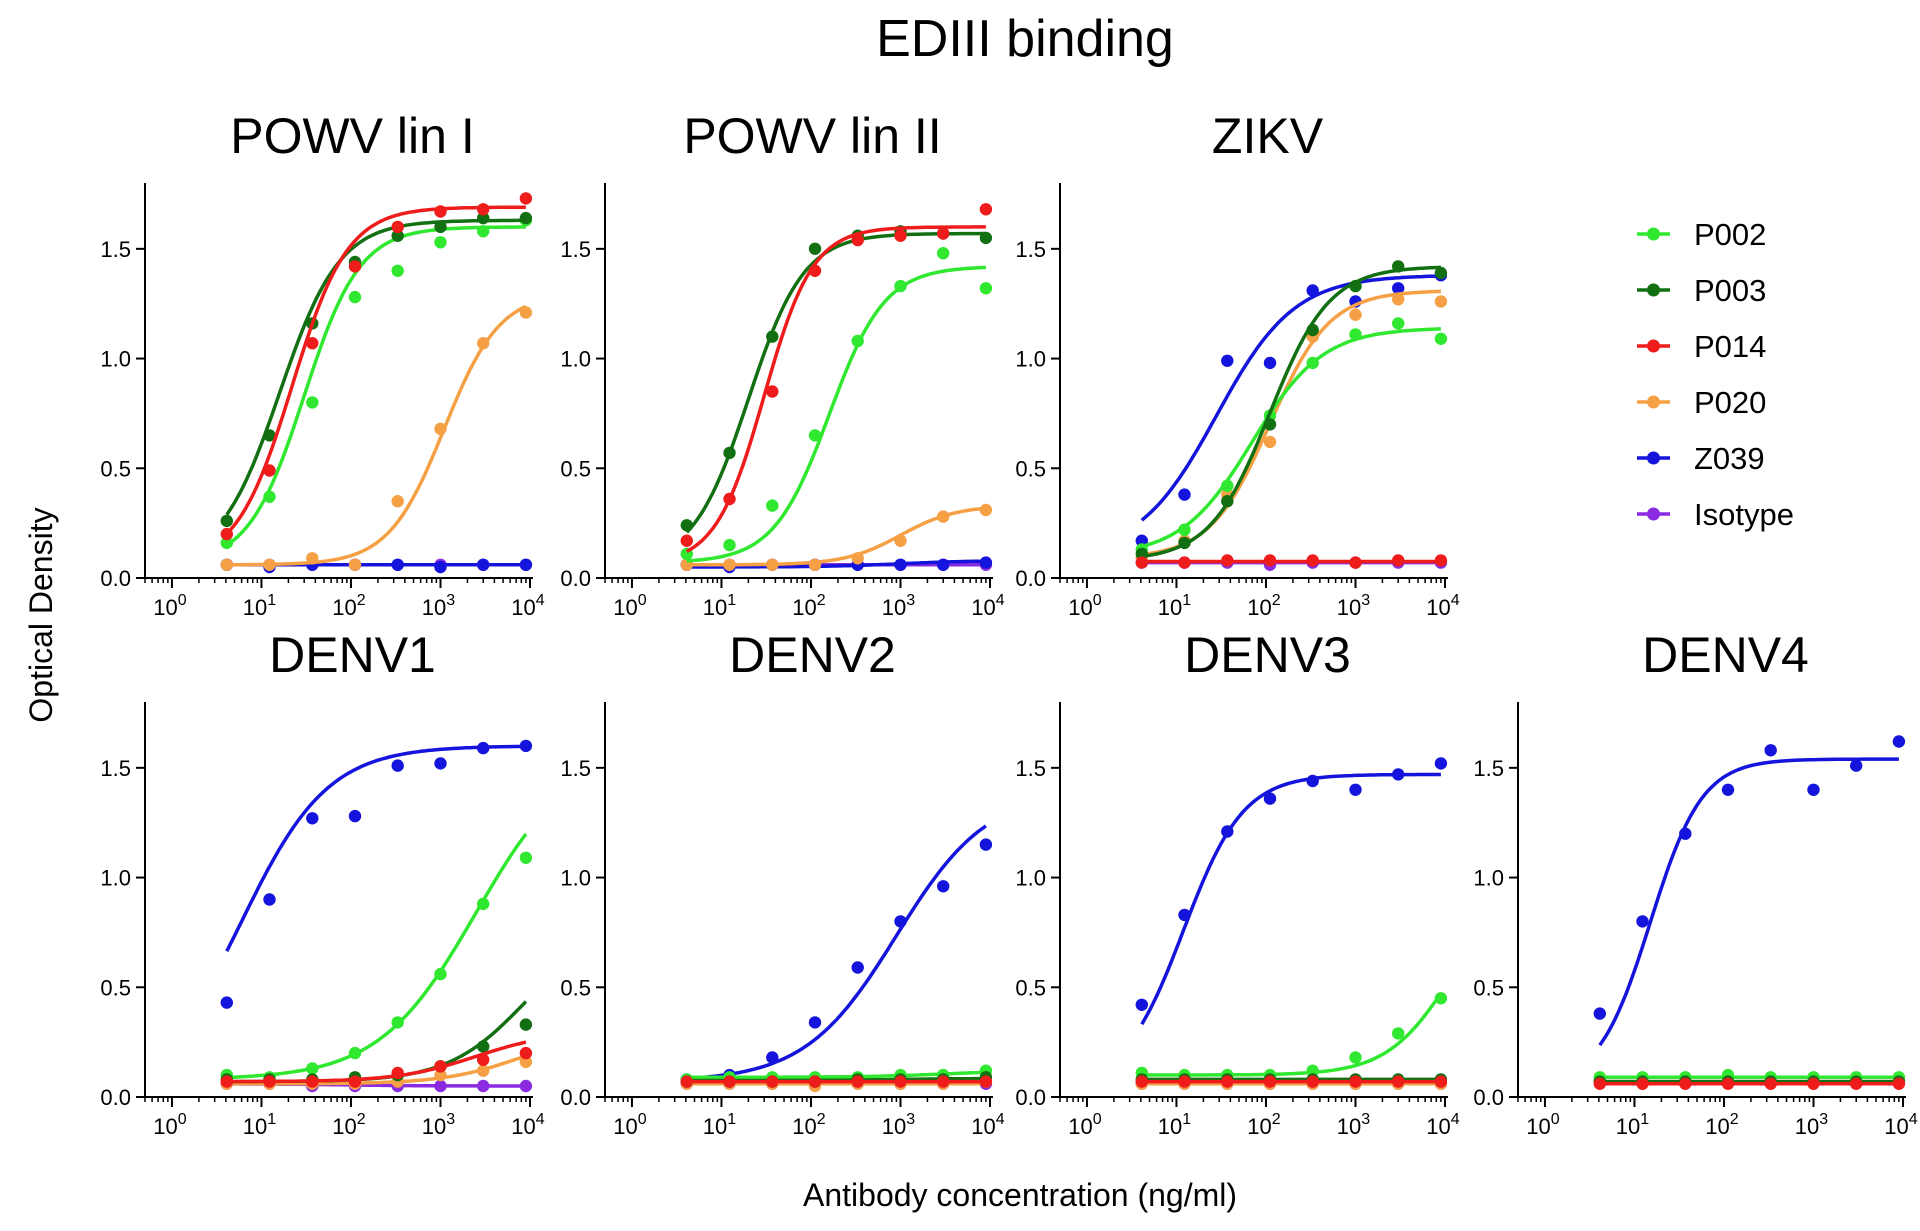 This screenshot has width=1920, height=1231. Describe the element at coordinates (1291, 438) in the screenshot. I see `fit-curve-p002` at that location.